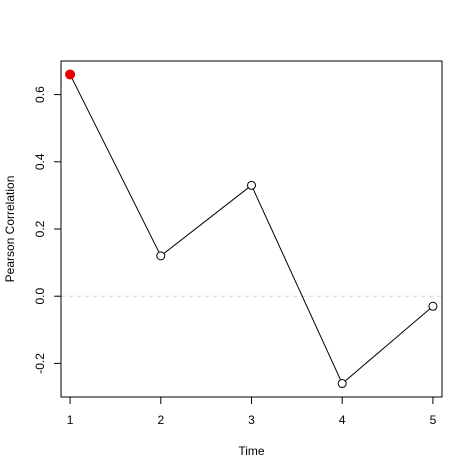 The image size is (474, 474). What do you see at coordinates (433, 420) in the screenshot?
I see `x-tick-label: 5` at bounding box center [433, 420].